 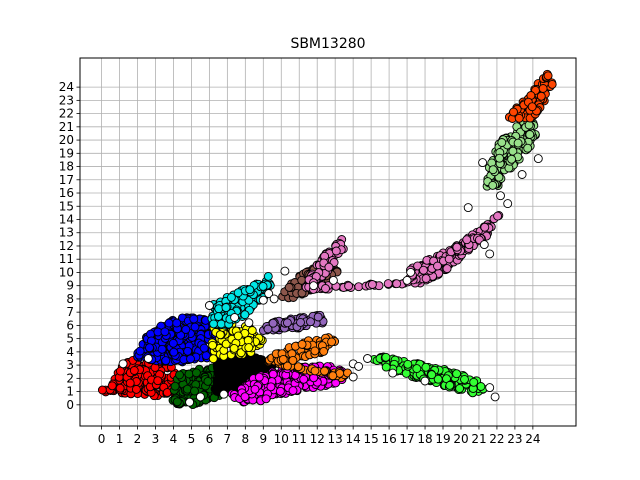 What do you see at coordinates (66, 206) in the screenshot?
I see `y-tick-label: 15` at bounding box center [66, 206].